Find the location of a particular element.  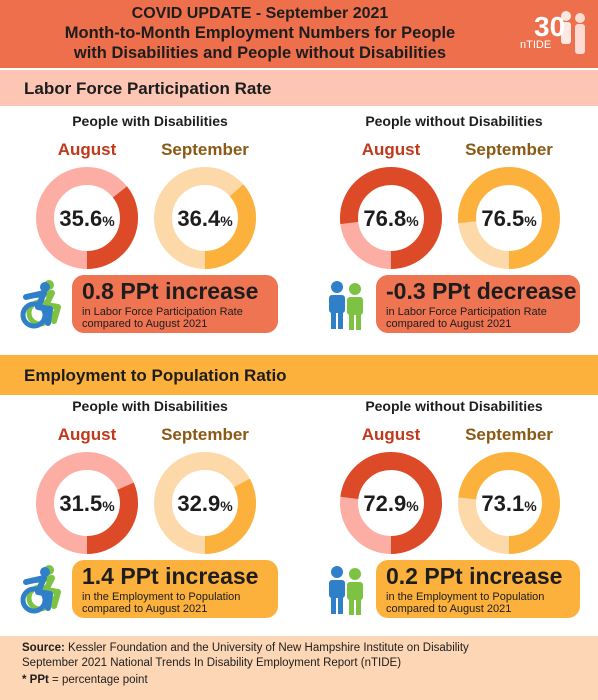

september-donut-pwd-lfpr-value: 36.4% is located at coordinates (205, 218).